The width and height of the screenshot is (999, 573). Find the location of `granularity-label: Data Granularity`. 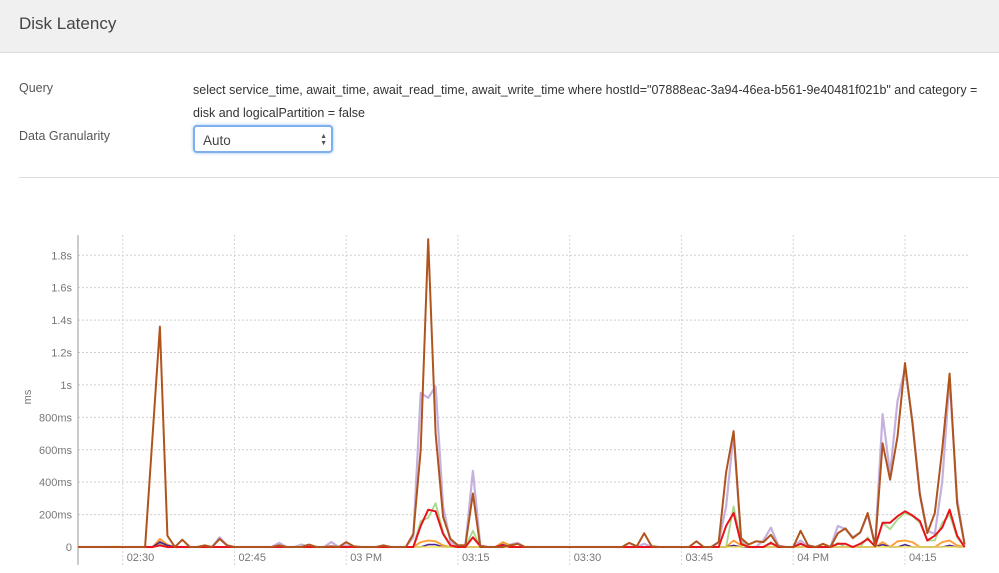

granularity-label: Data Granularity is located at coordinates (65, 136).